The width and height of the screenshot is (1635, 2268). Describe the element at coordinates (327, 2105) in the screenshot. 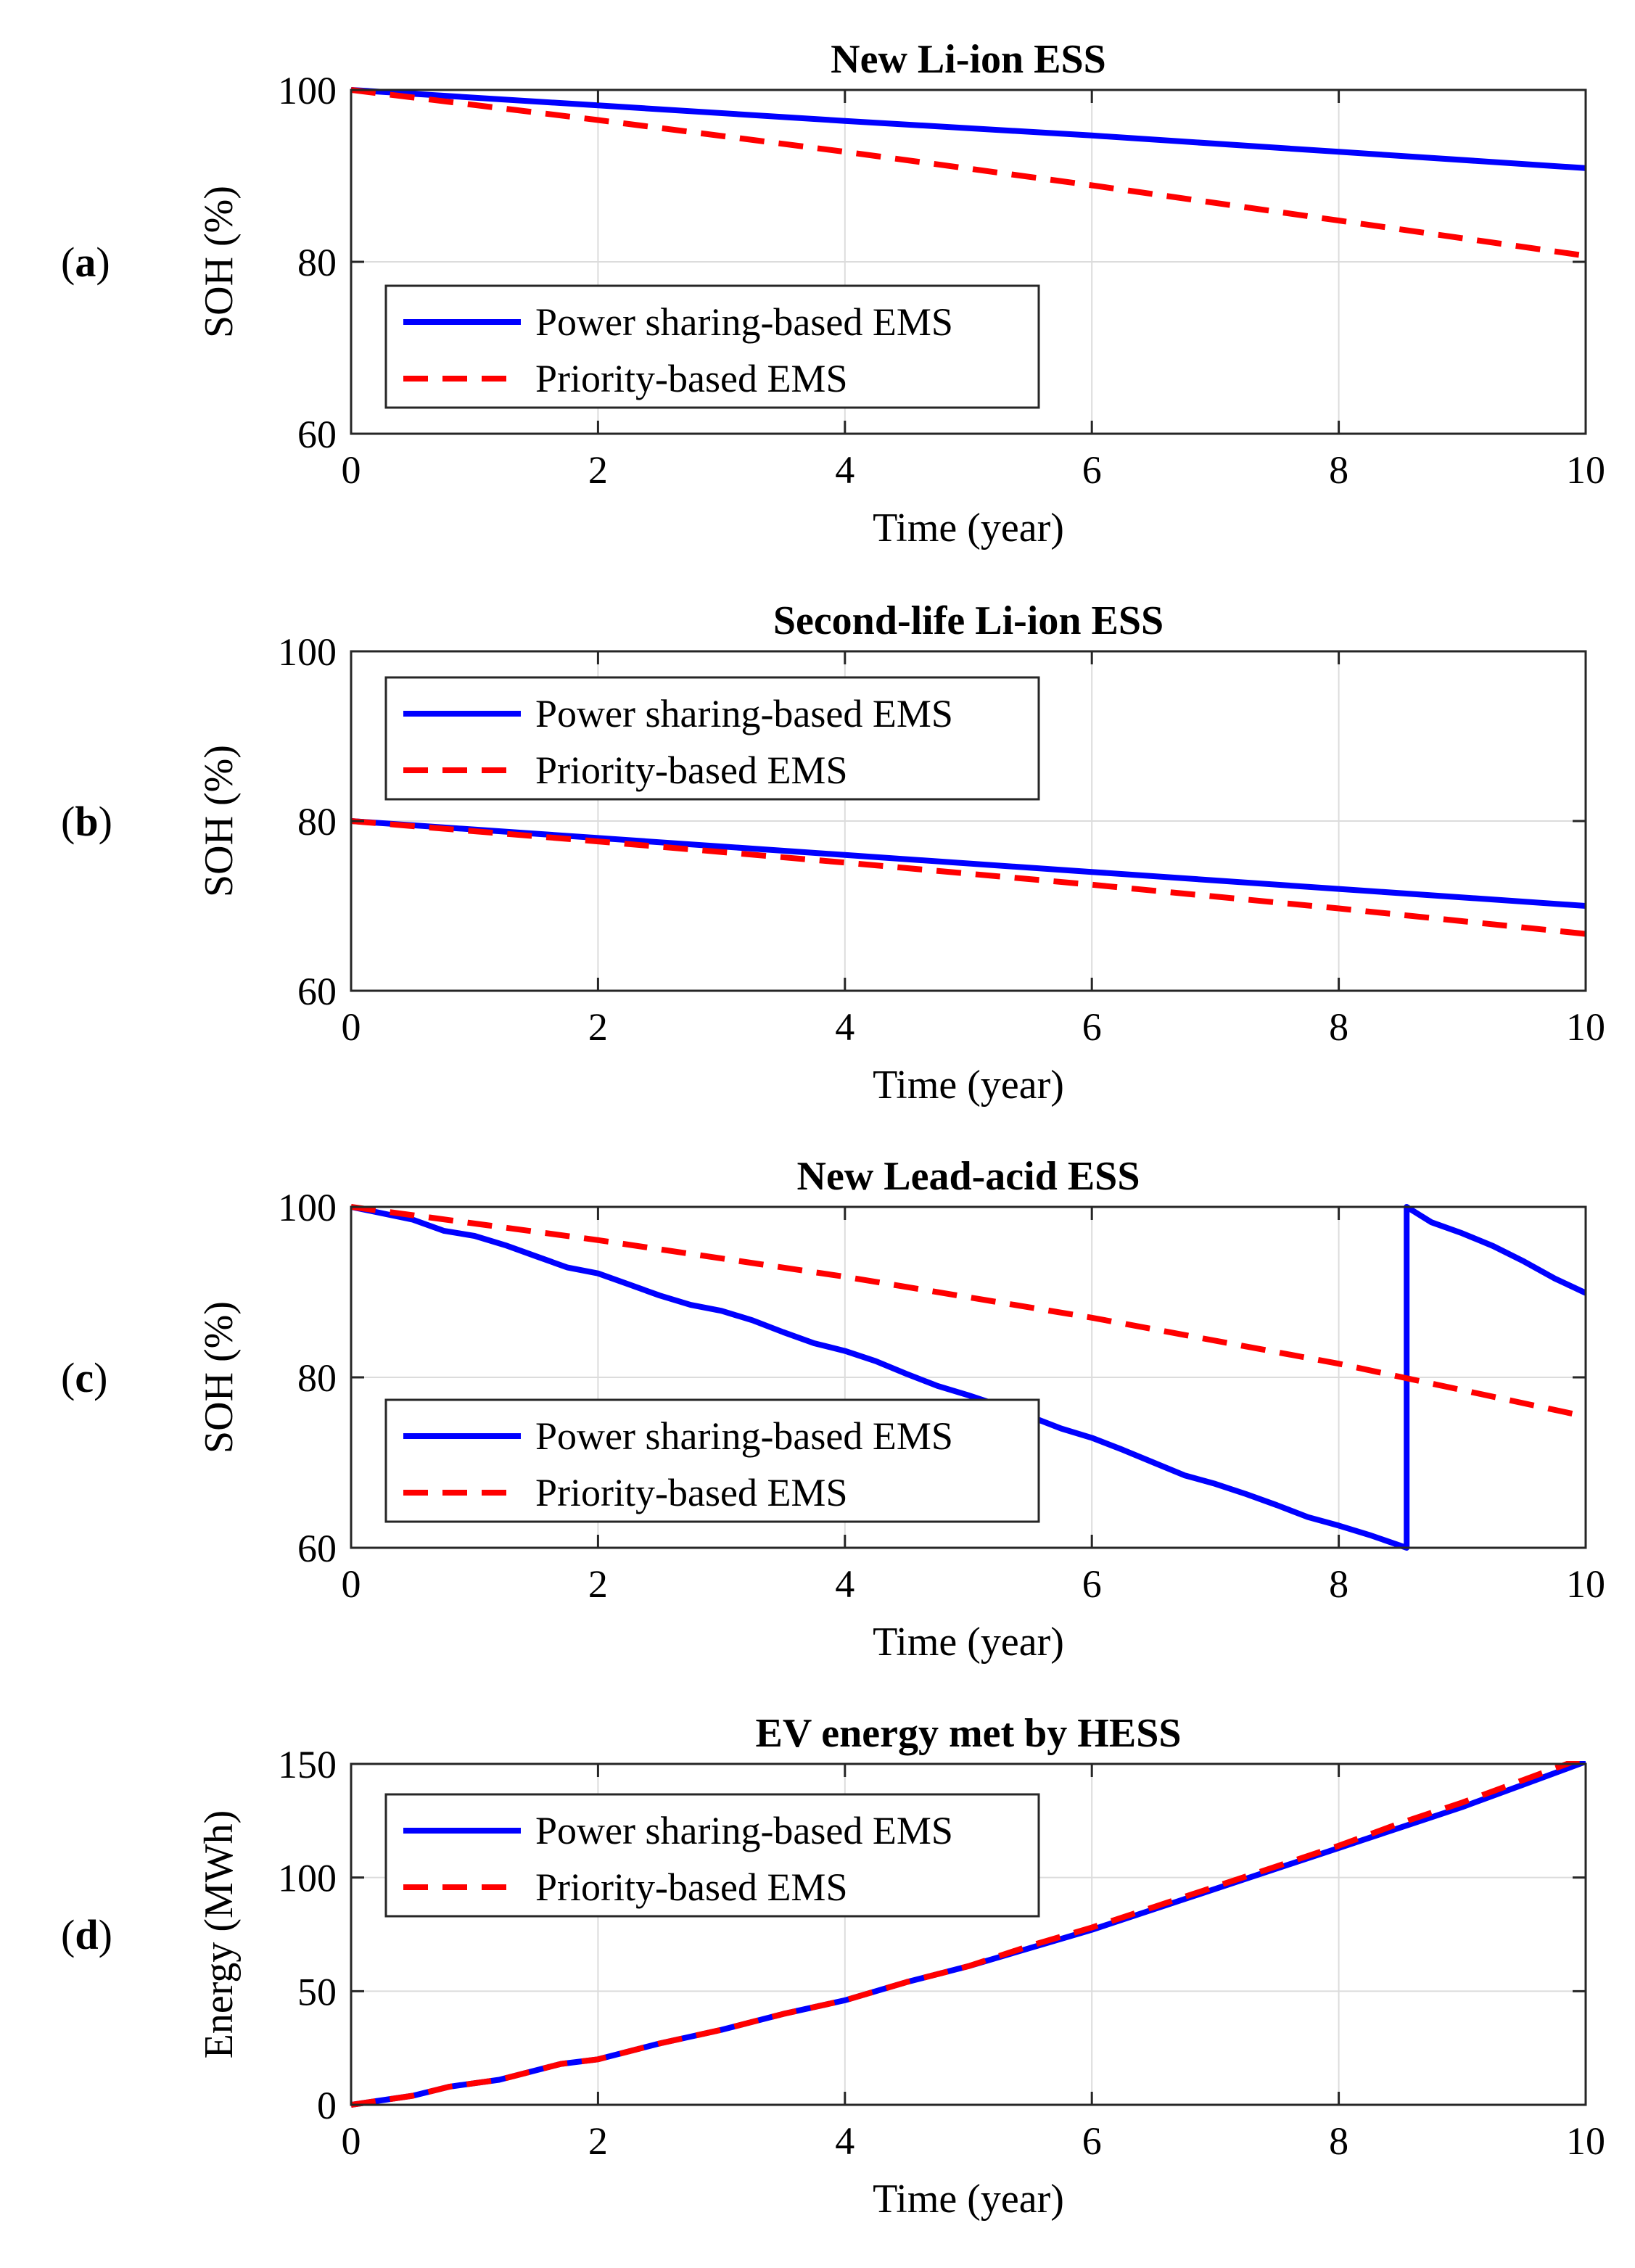

I see `y-tick-label: 0` at that location.